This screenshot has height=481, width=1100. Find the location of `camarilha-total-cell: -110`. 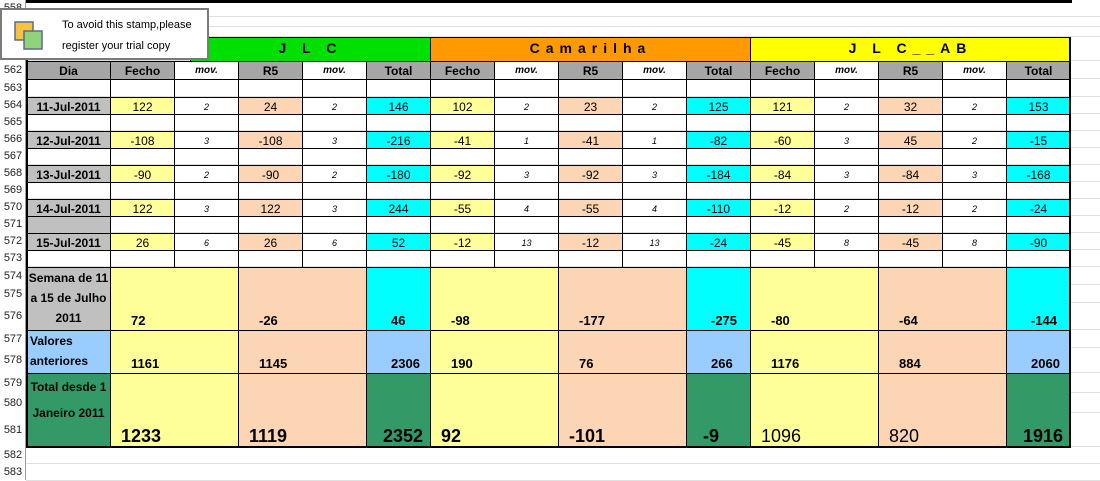

camarilha-total-cell: -110 is located at coordinates (718, 208).